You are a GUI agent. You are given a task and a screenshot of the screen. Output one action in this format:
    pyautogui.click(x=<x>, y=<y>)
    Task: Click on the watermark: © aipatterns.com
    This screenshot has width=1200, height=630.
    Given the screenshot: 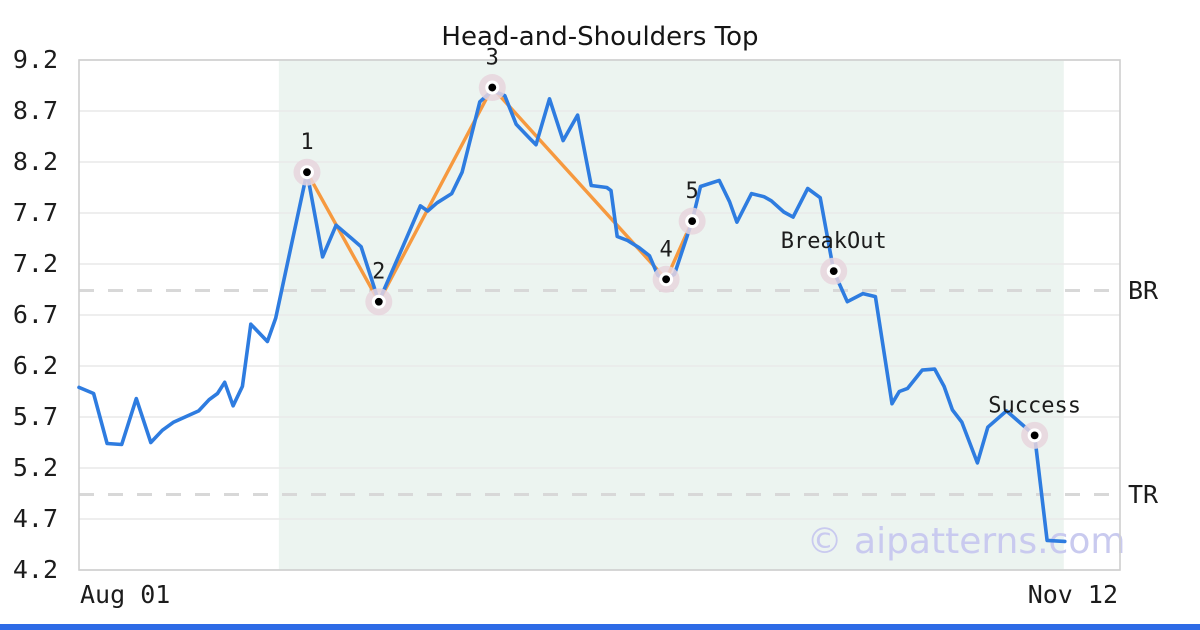 What is the action you would take?
    pyautogui.click(x=966, y=541)
    